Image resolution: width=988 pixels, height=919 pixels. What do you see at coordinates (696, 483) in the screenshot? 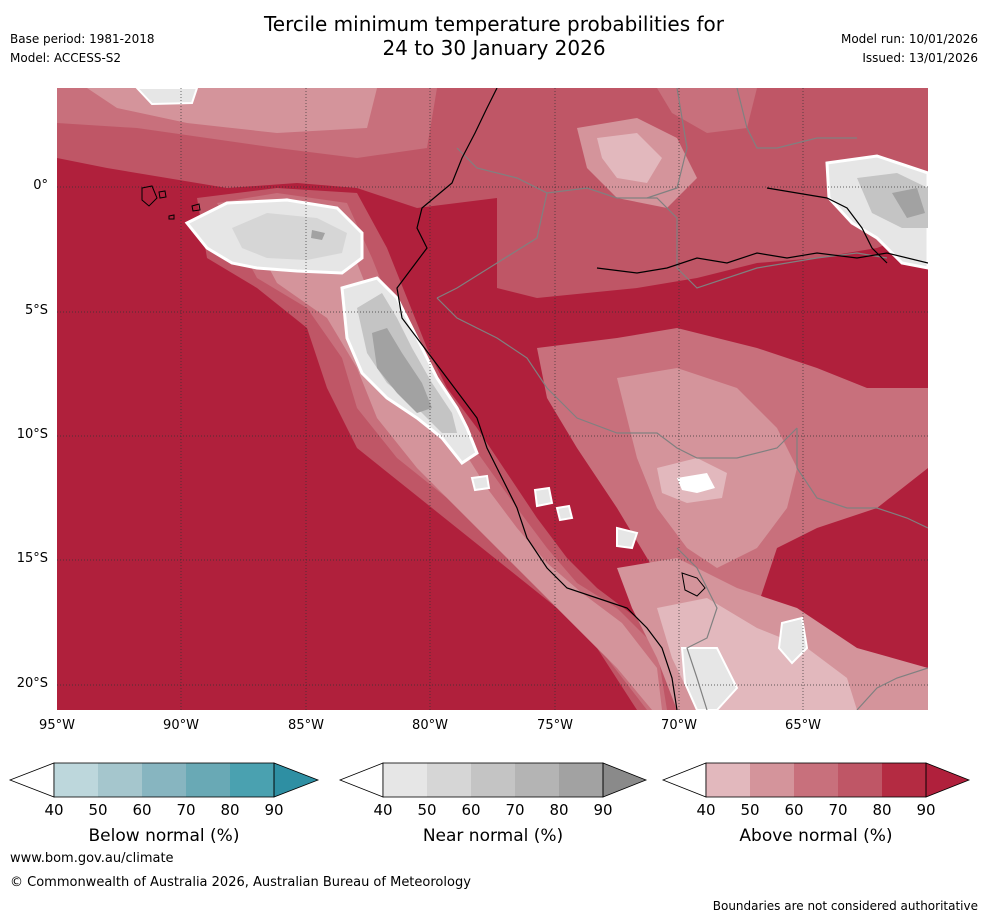
I see `interior-white-spot` at bounding box center [696, 483].